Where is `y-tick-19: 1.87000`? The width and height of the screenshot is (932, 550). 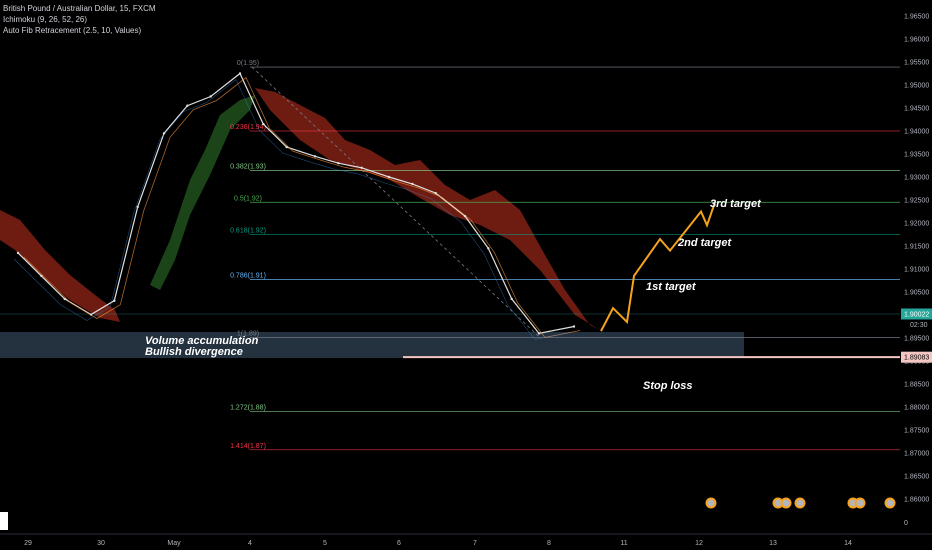
y-tick-19: 1.87000 is located at coordinates (916, 454).